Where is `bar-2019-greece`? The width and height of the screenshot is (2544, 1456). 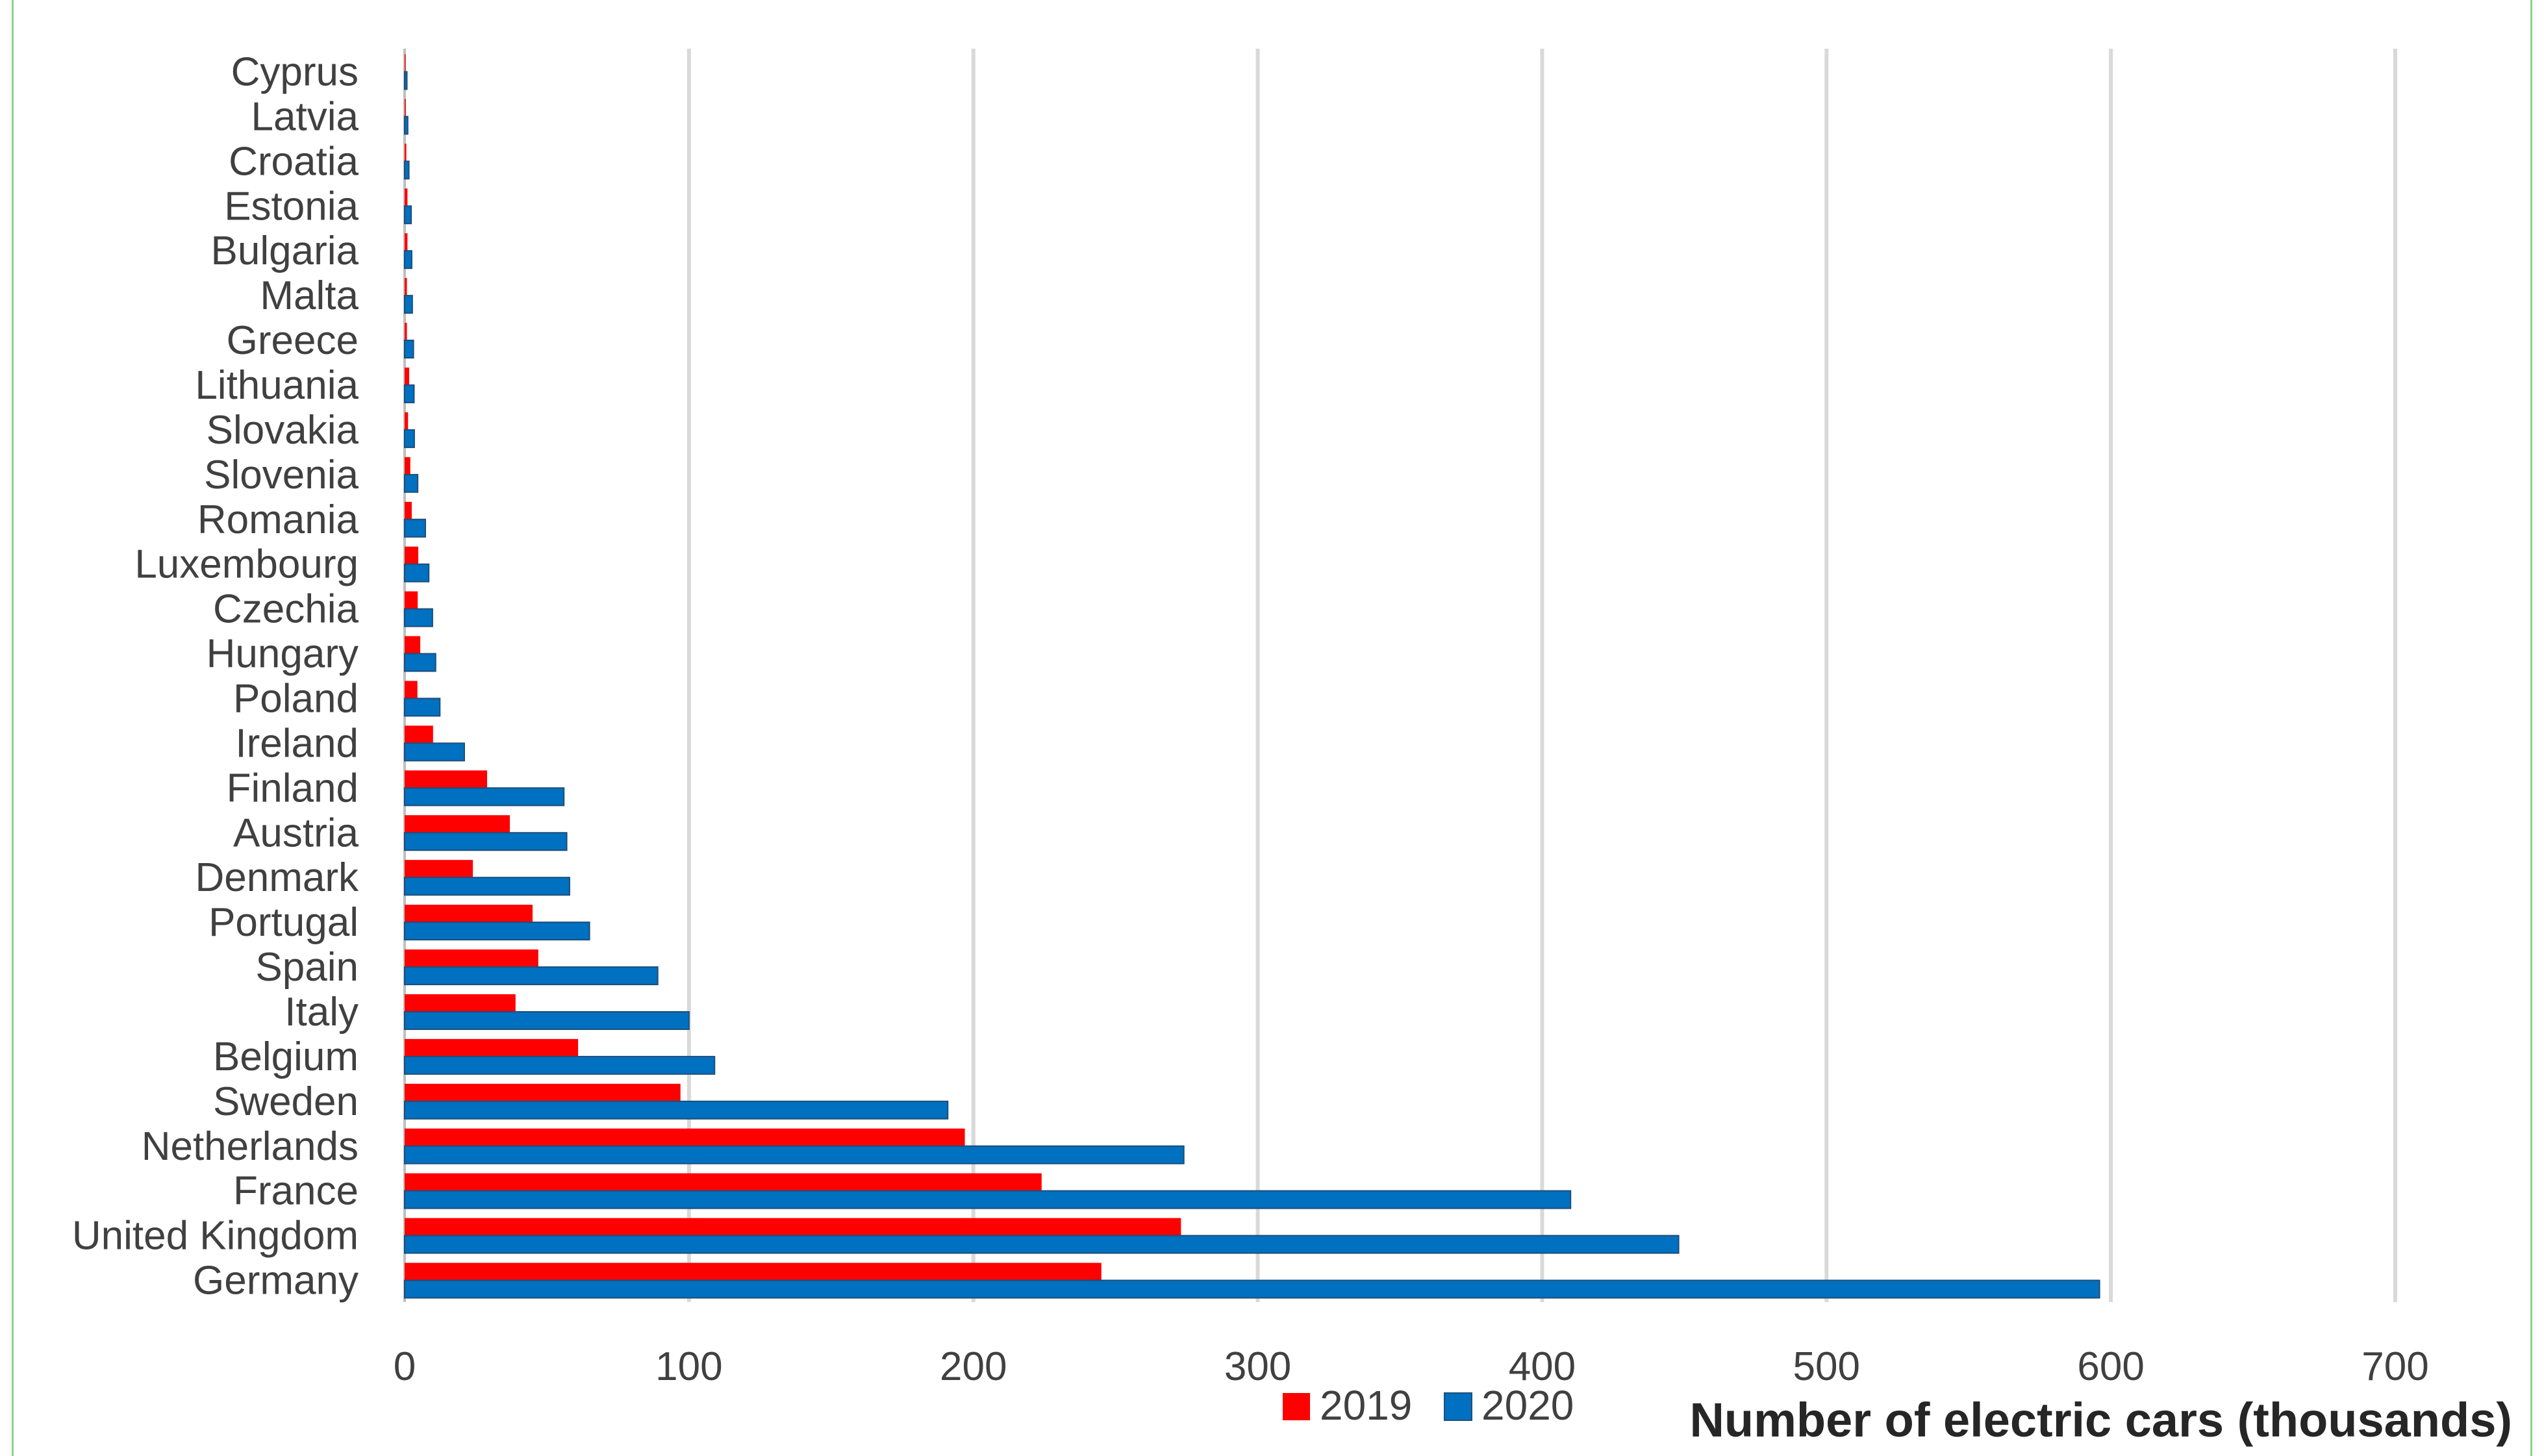
bar-2019-greece is located at coordinates (406, 332).